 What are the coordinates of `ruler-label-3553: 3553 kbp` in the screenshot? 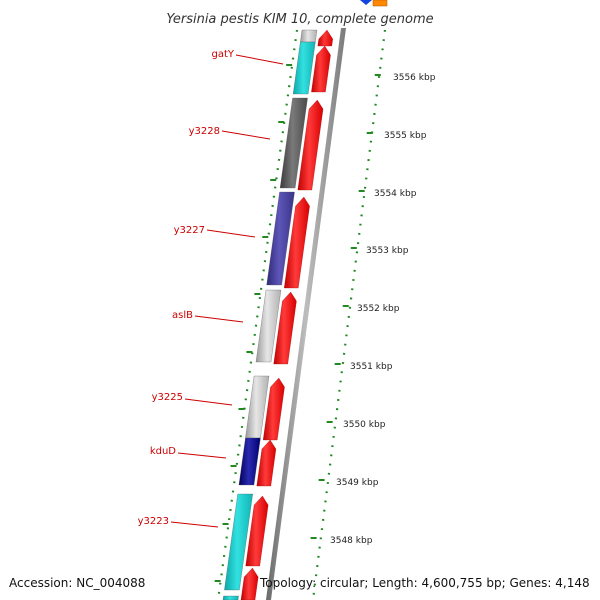 It's located at (387, 251).